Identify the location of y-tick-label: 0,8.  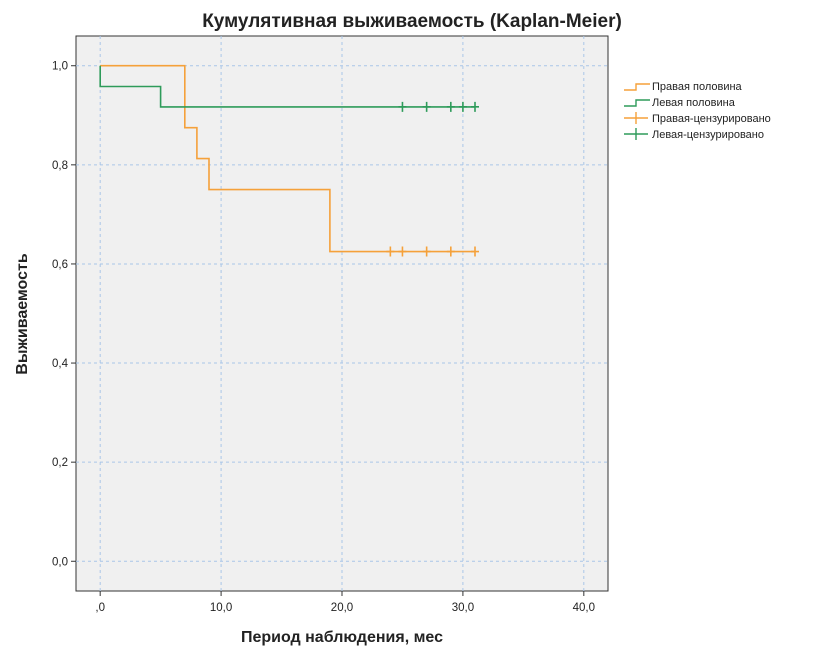
(60, 166).